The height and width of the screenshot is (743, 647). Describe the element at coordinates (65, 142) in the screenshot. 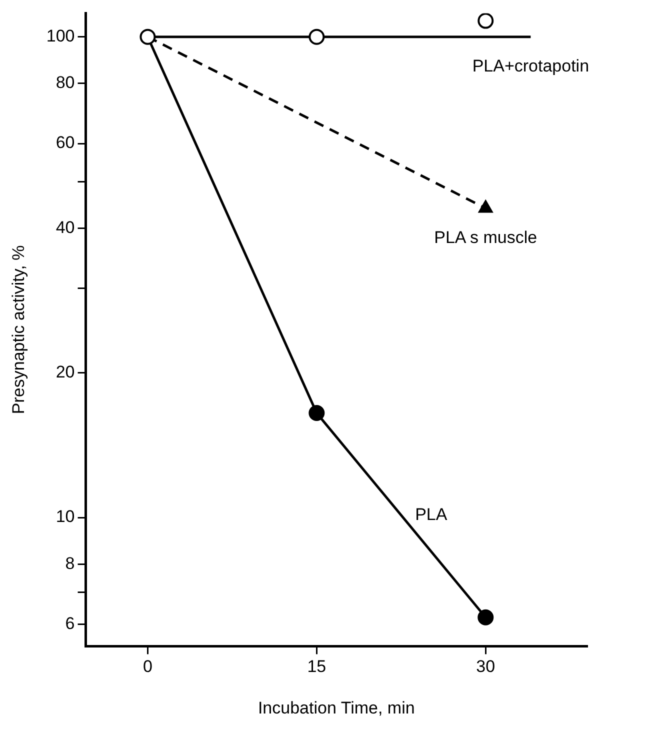

I see `y-tick-label: 60` at that location.